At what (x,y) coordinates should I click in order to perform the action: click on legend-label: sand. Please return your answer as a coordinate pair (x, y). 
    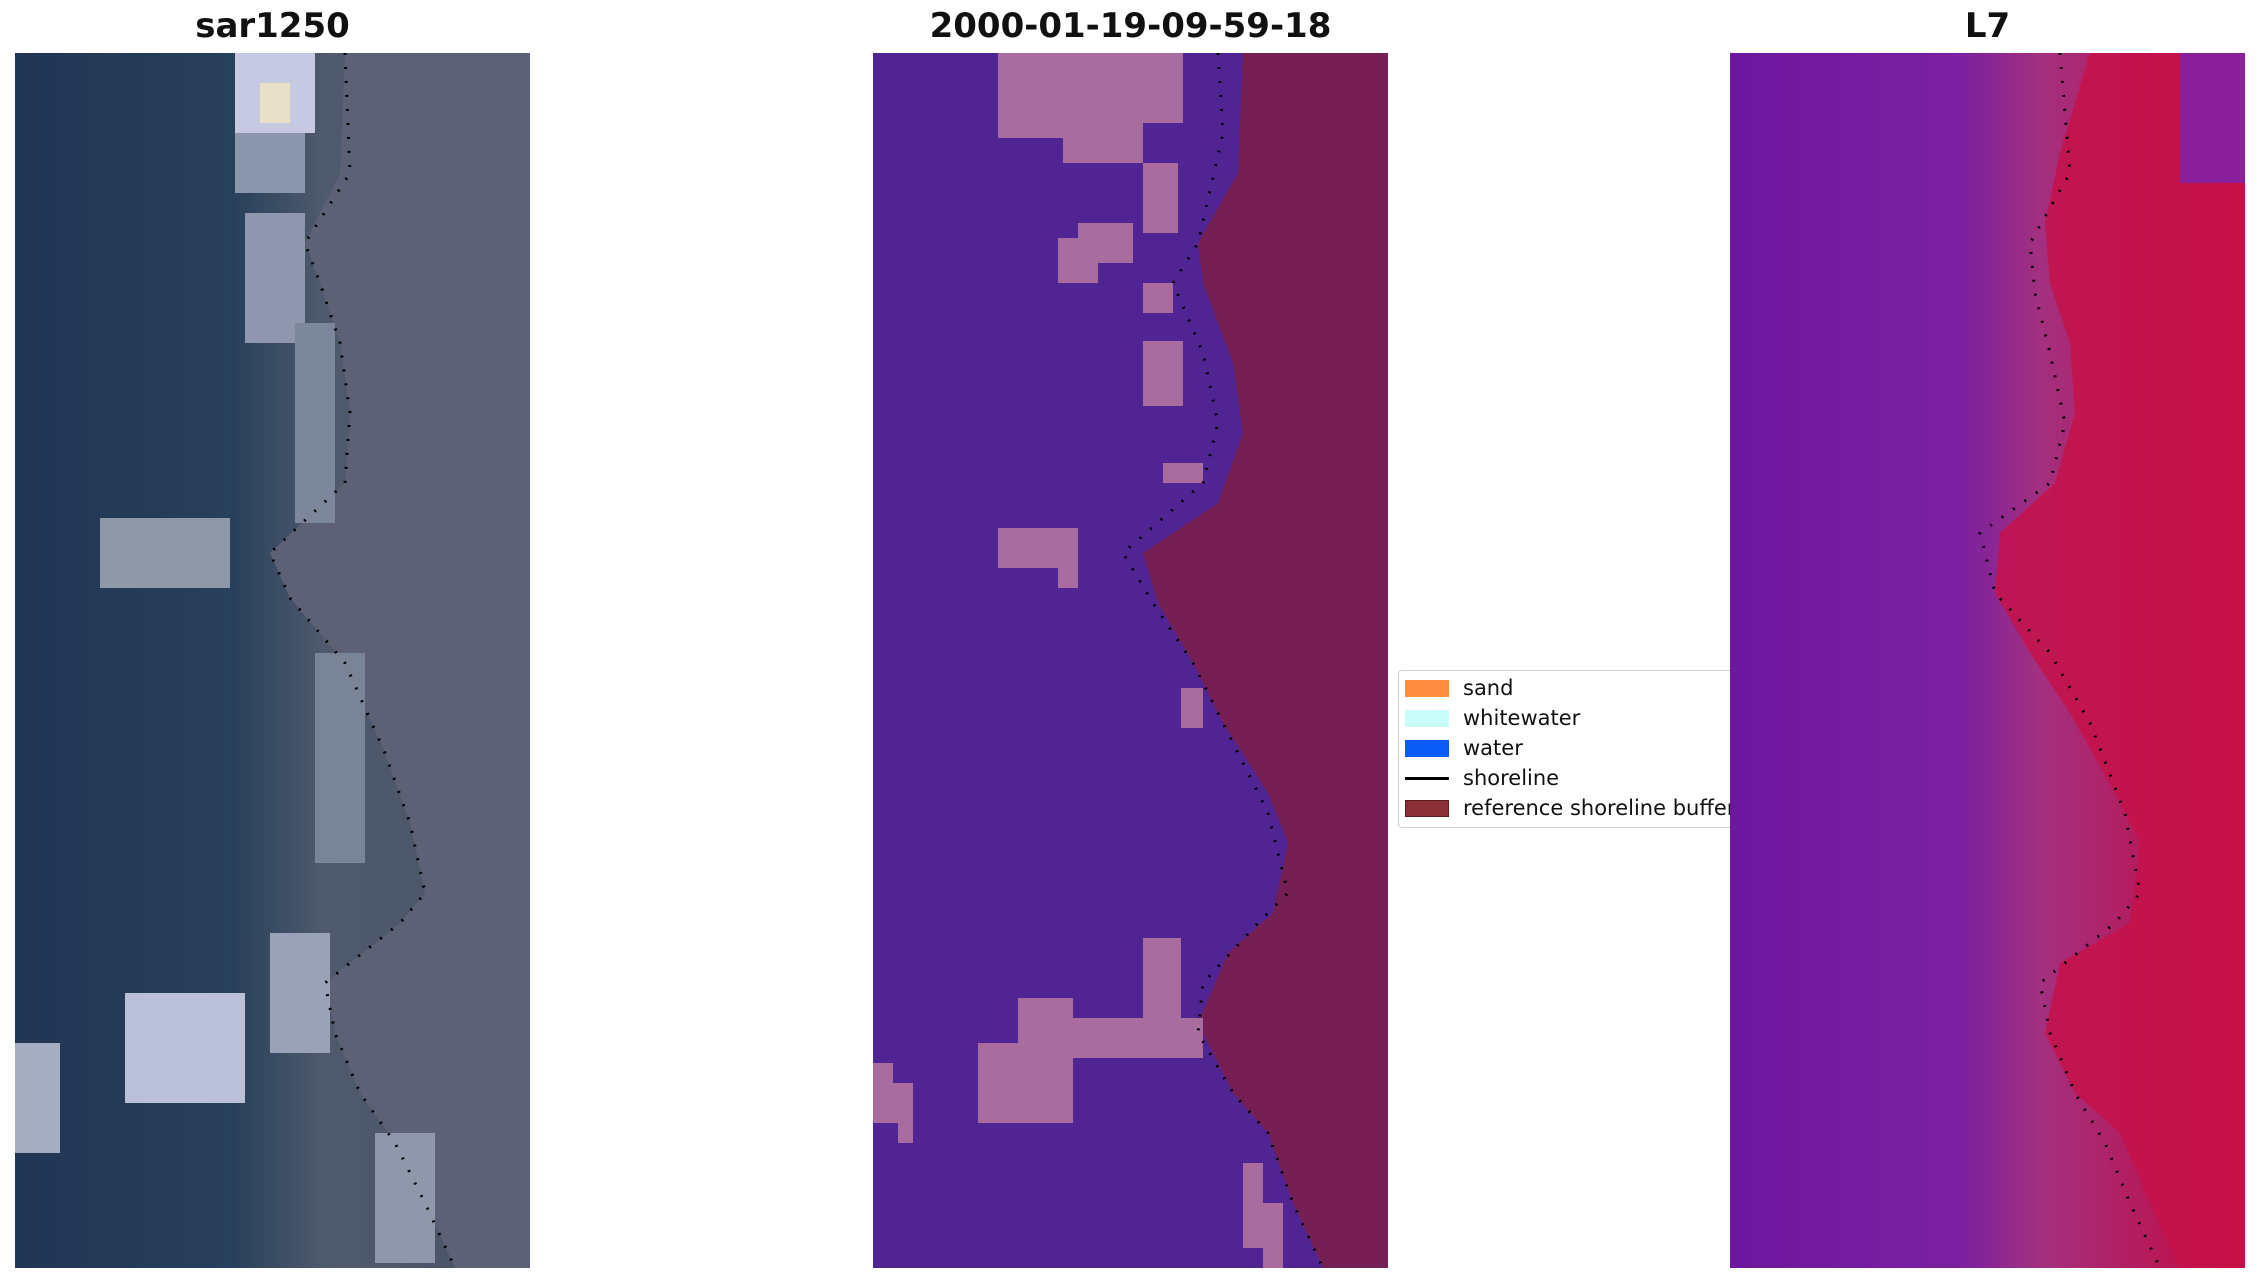
    Looking at the image, I should click on (1488, 688).